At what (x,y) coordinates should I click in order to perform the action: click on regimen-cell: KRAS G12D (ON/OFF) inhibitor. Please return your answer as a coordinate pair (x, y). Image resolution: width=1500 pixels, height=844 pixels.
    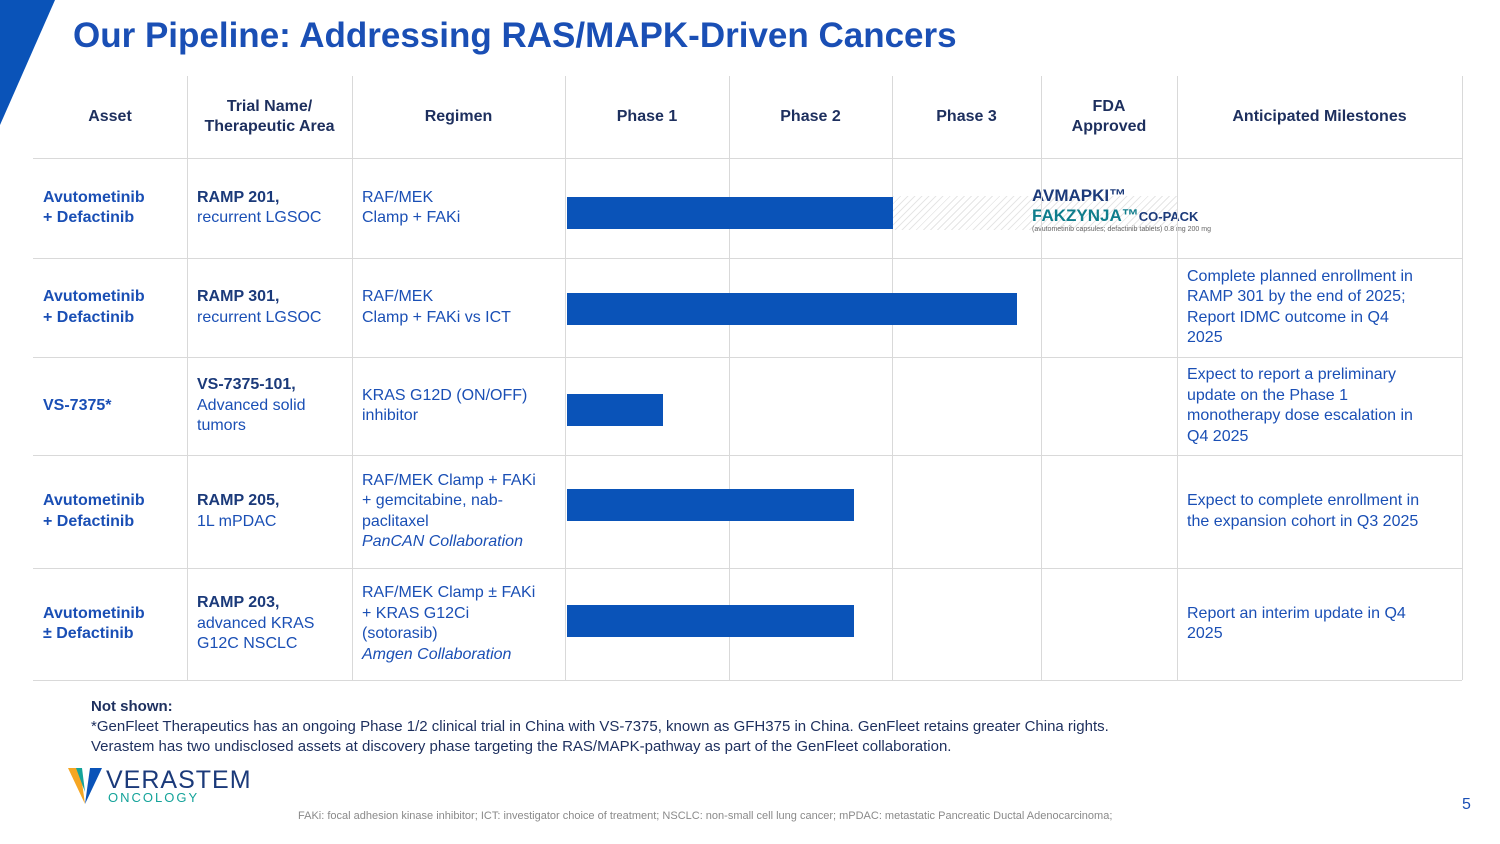
    Looking at the image, I should click on (458, 406).